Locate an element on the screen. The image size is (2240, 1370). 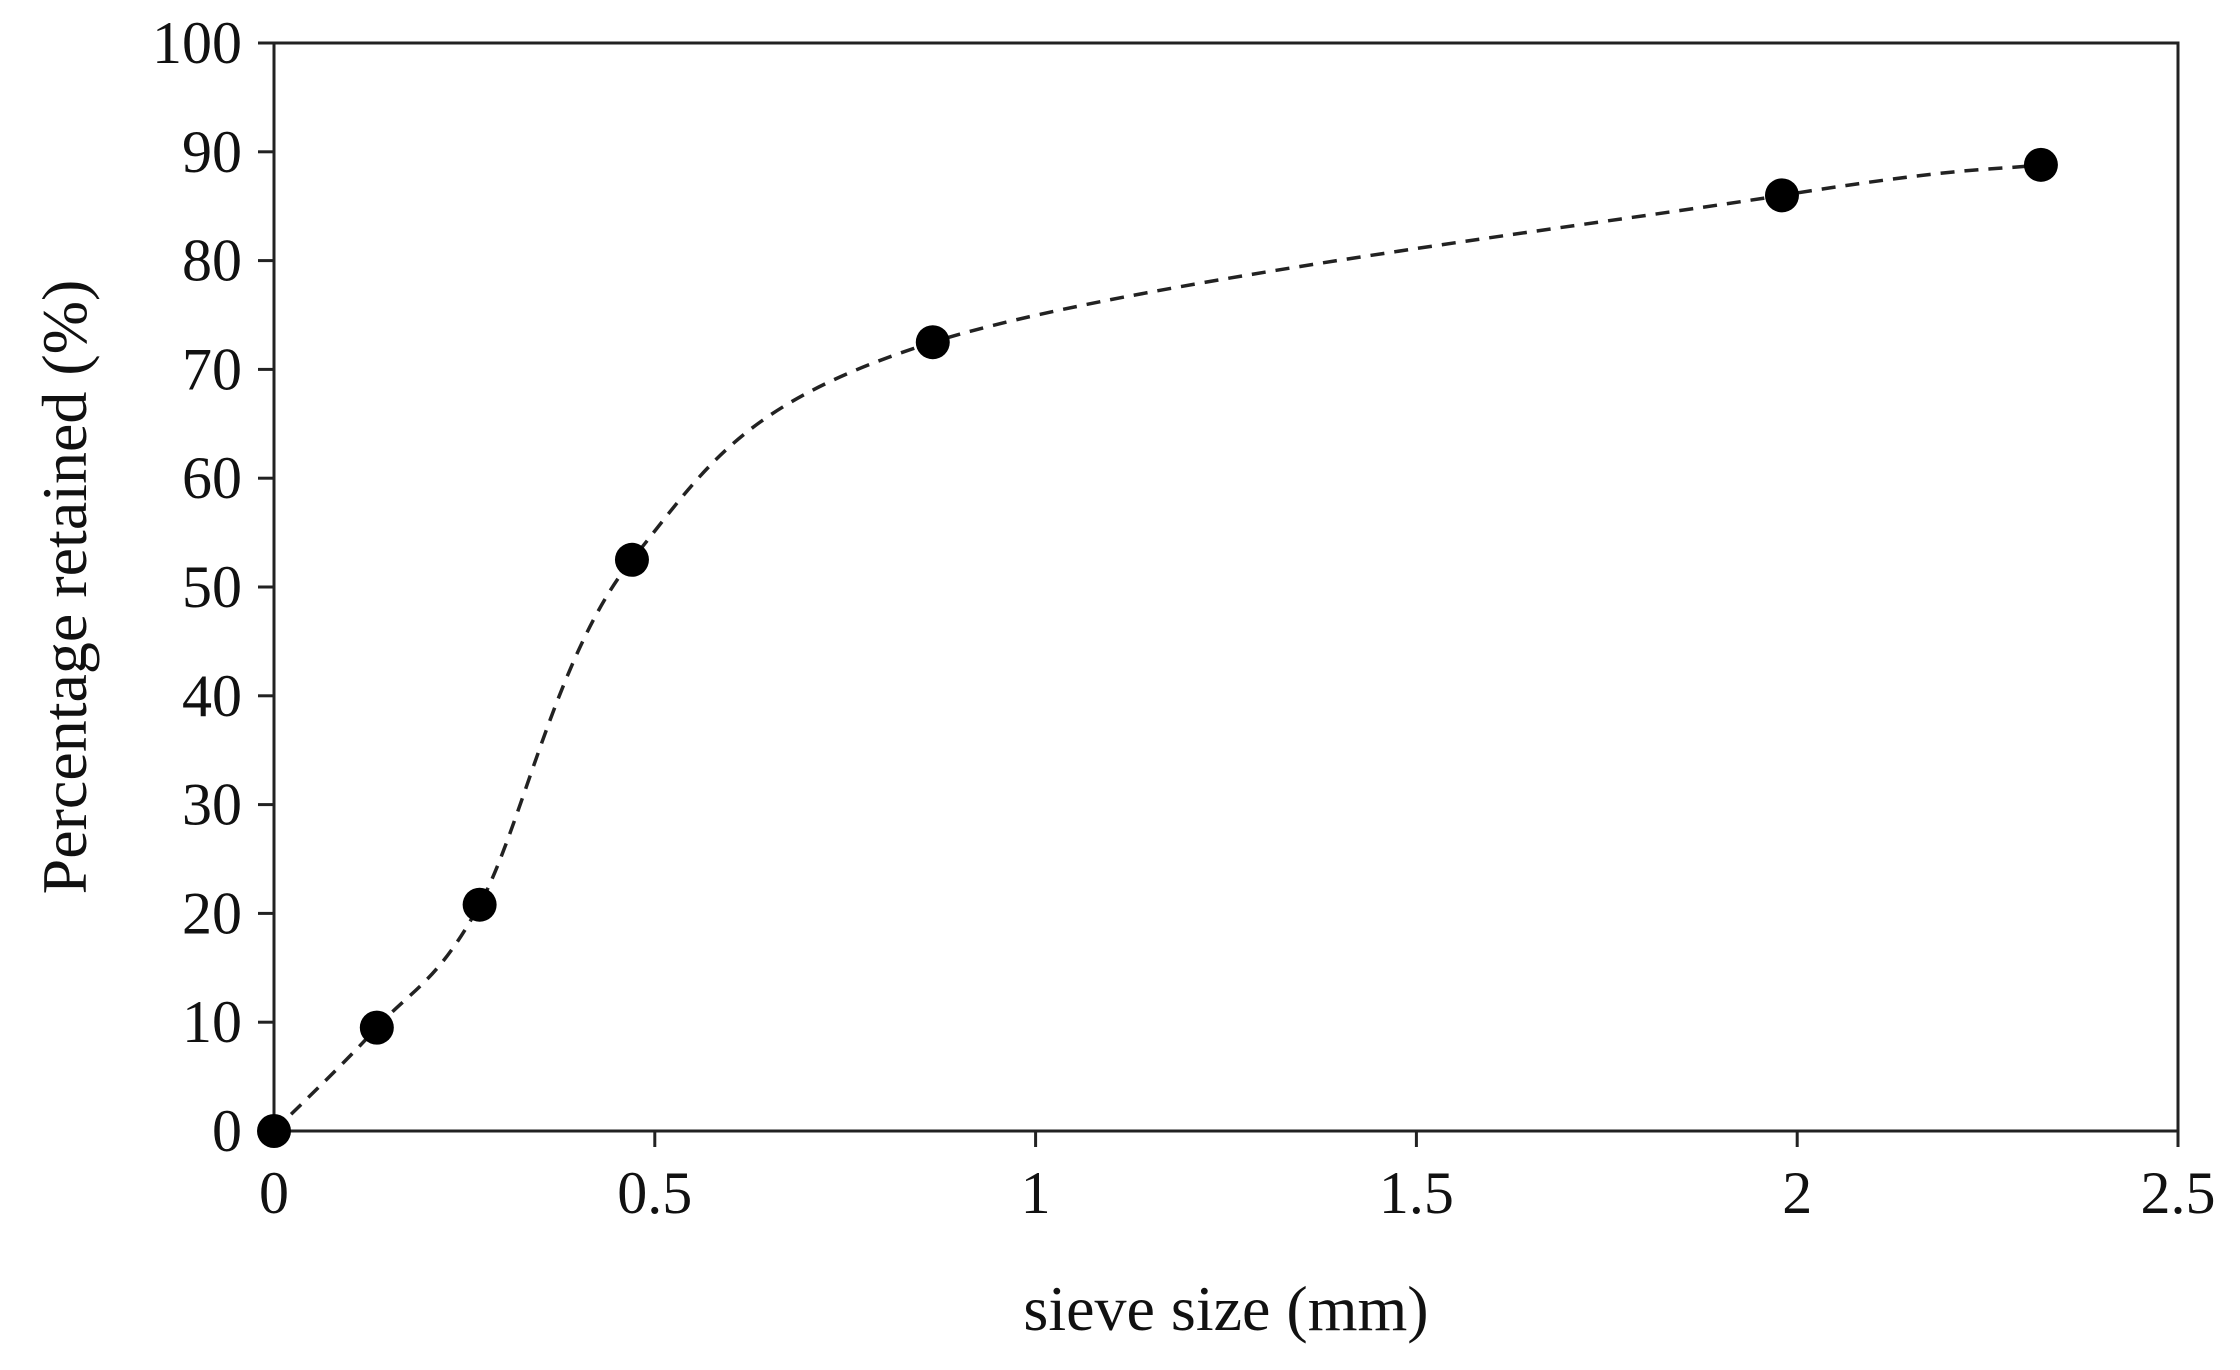
x-tick-label: 1 is located at coordinates (1036, 1193).